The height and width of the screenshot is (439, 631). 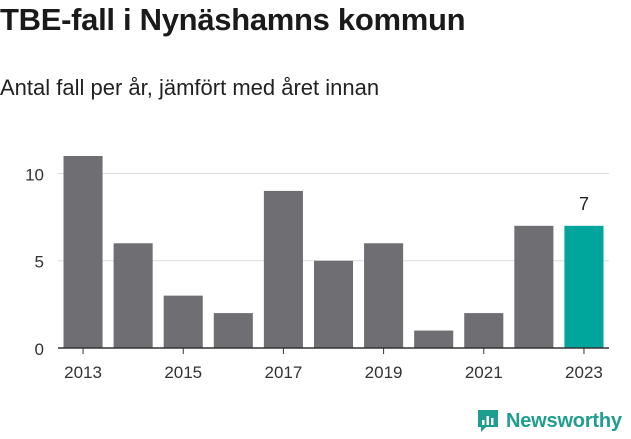 I want to click on y-tick-label: 10, so click(x=34, y=174).